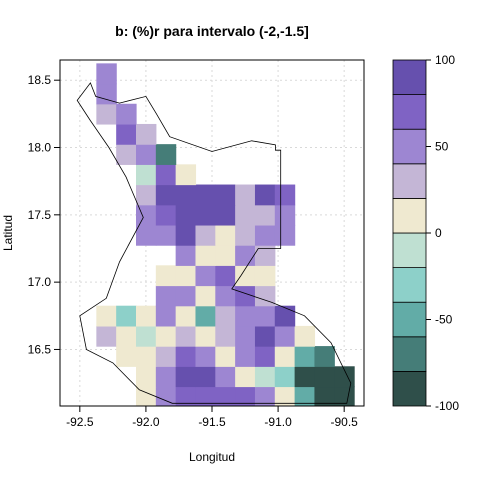 The height and width of the screenshot is (480, 480). I want to click on colorbar-tick-label: -50, so click(444, 320).